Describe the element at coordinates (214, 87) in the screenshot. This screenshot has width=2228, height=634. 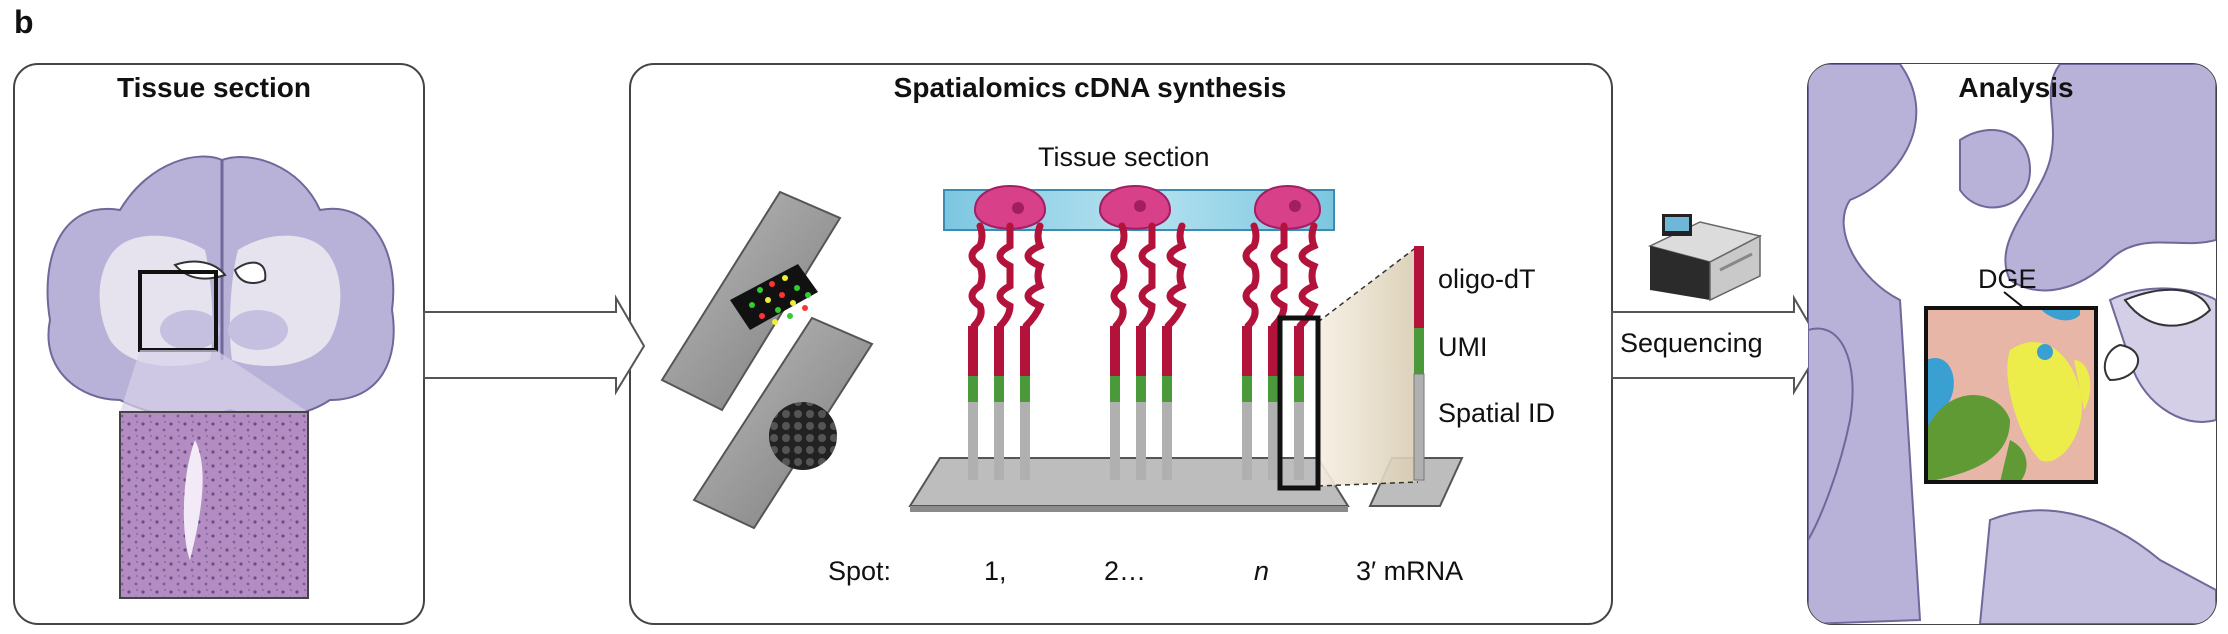
I see `tissue-panel-title: Tissue section` at that location.